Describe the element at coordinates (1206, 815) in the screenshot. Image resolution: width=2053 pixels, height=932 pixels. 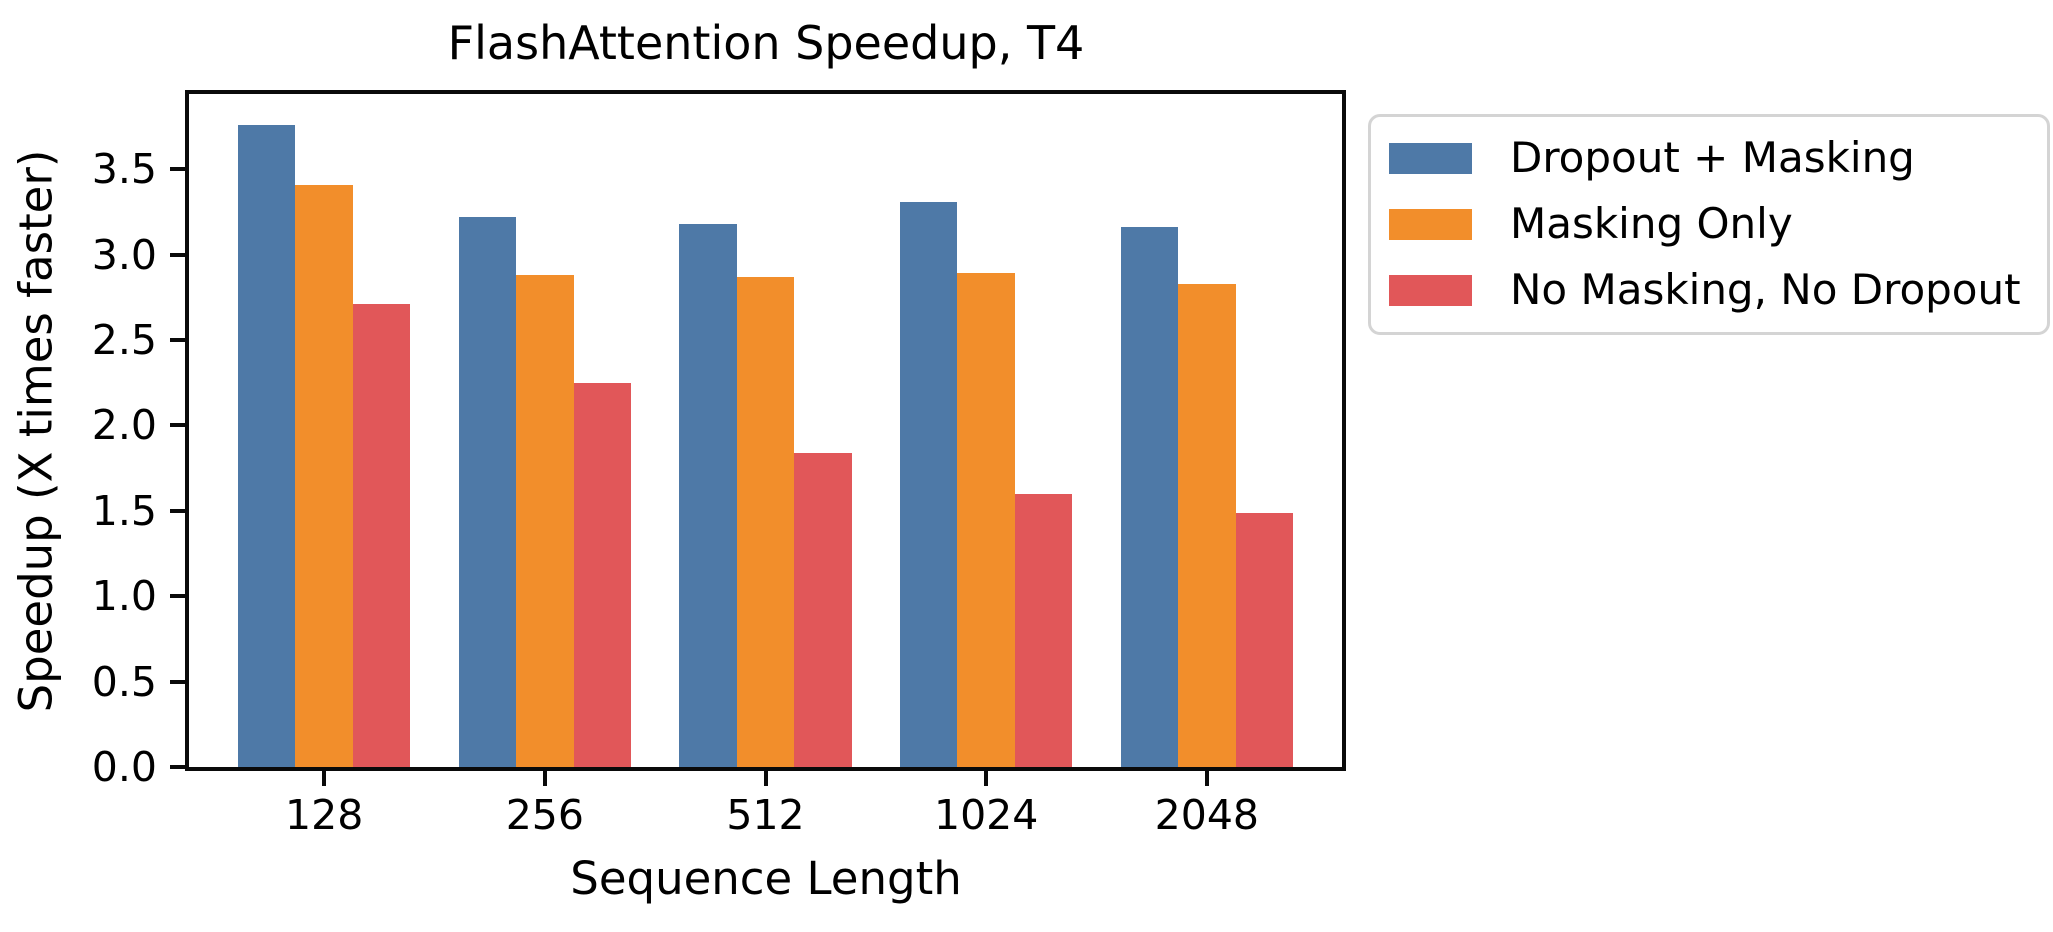
I see `x-tick-label: 2048` at that location.